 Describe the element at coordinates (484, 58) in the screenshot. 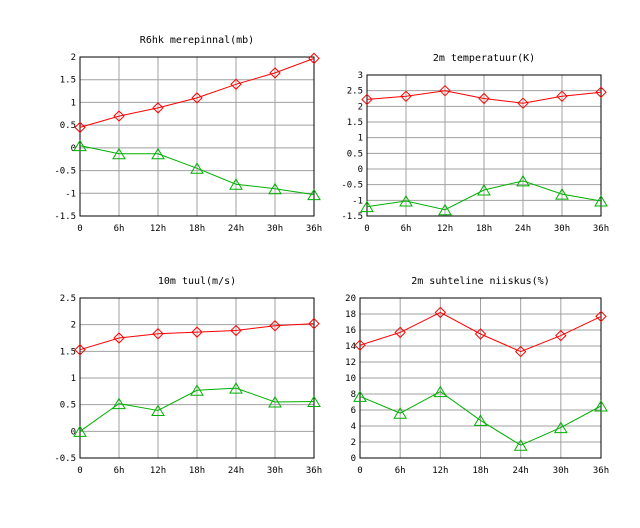

I see `chart-title: 2m temperatuur(K)` at that location.